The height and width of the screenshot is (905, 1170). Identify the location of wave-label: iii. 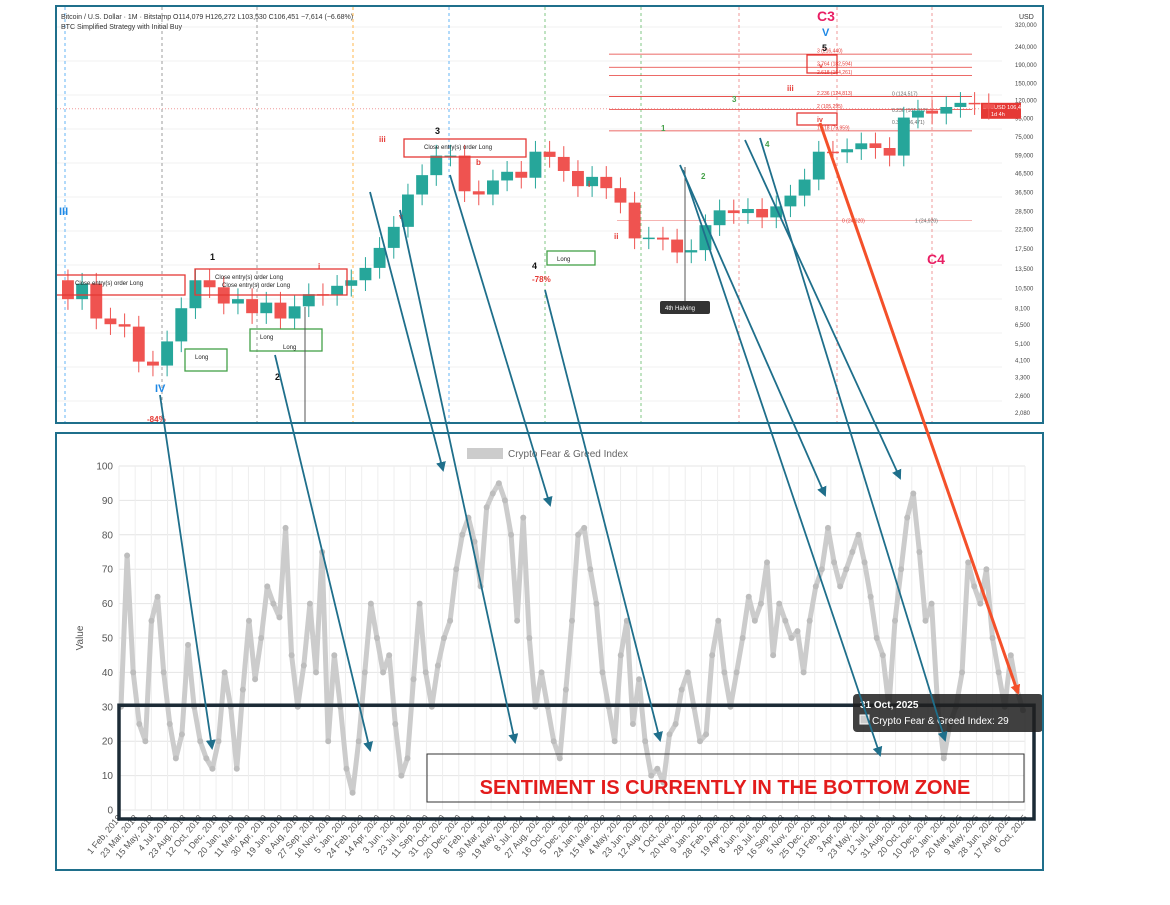
(790, 88).